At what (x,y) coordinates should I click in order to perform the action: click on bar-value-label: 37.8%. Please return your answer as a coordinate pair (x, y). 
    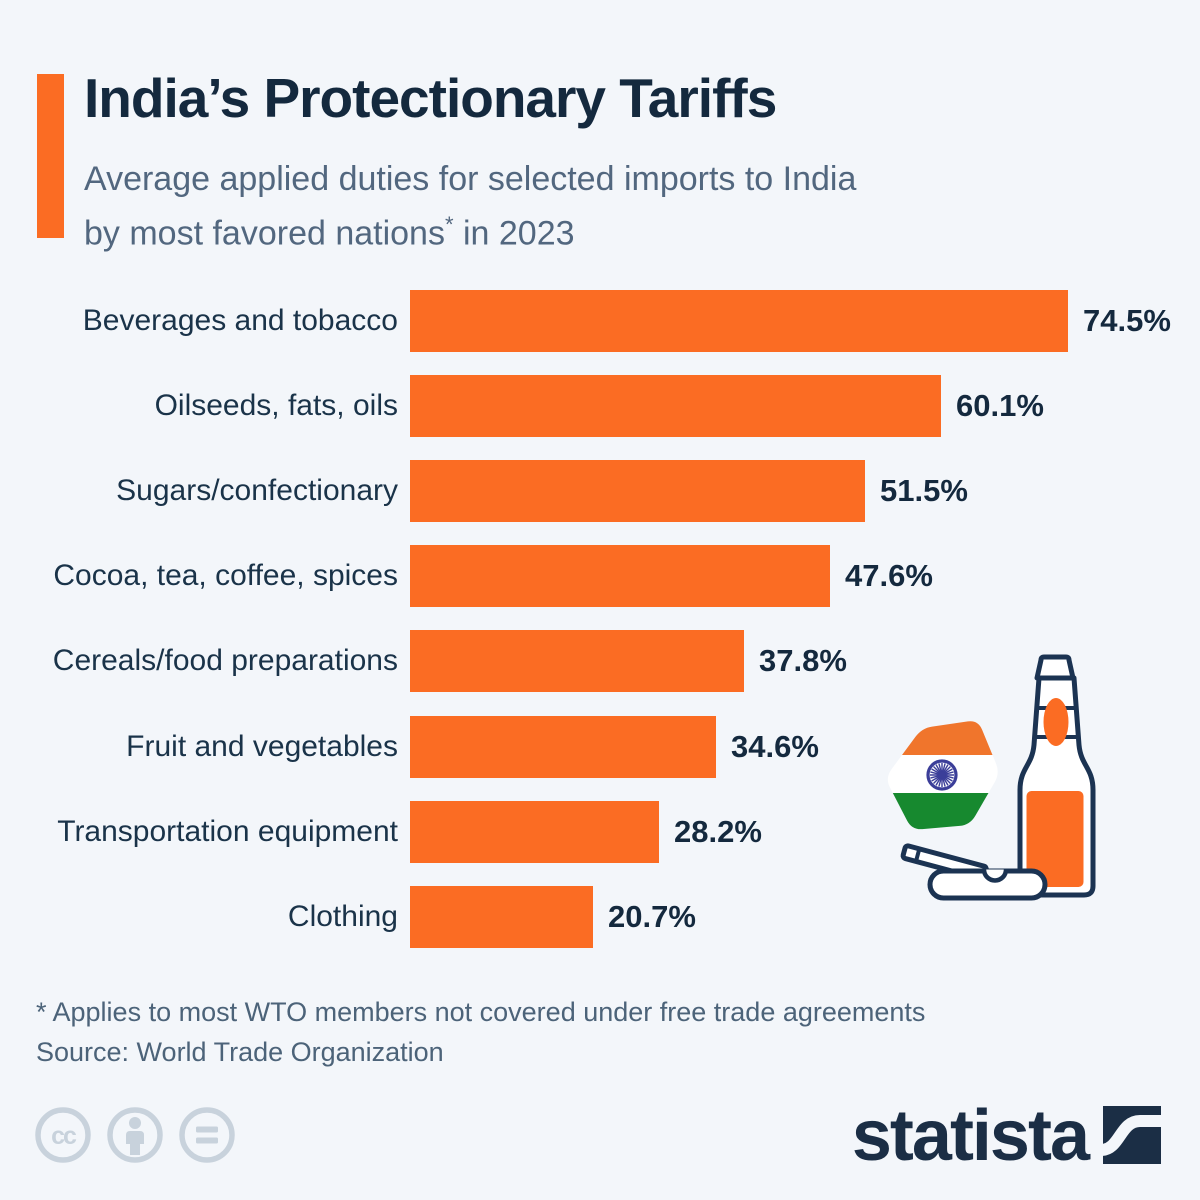
    Looking at the image, I should click on (803, 661).